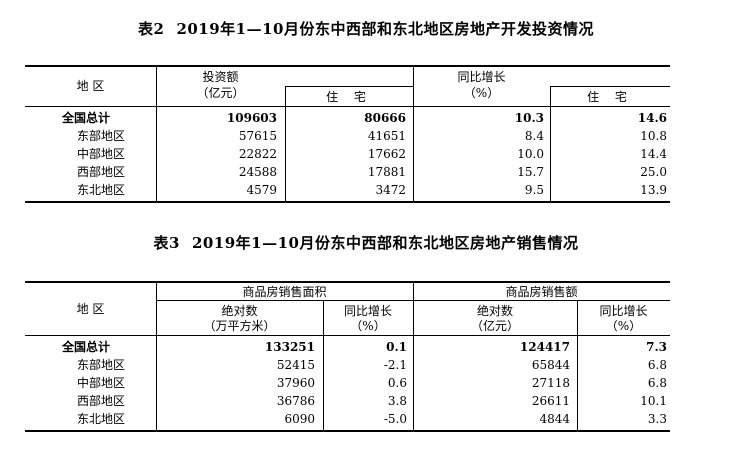  What do you see at coordinates (101, 154) in the screenshot?
I see `table2-cell-region: 中部地区` at bounding box center [101, 154].